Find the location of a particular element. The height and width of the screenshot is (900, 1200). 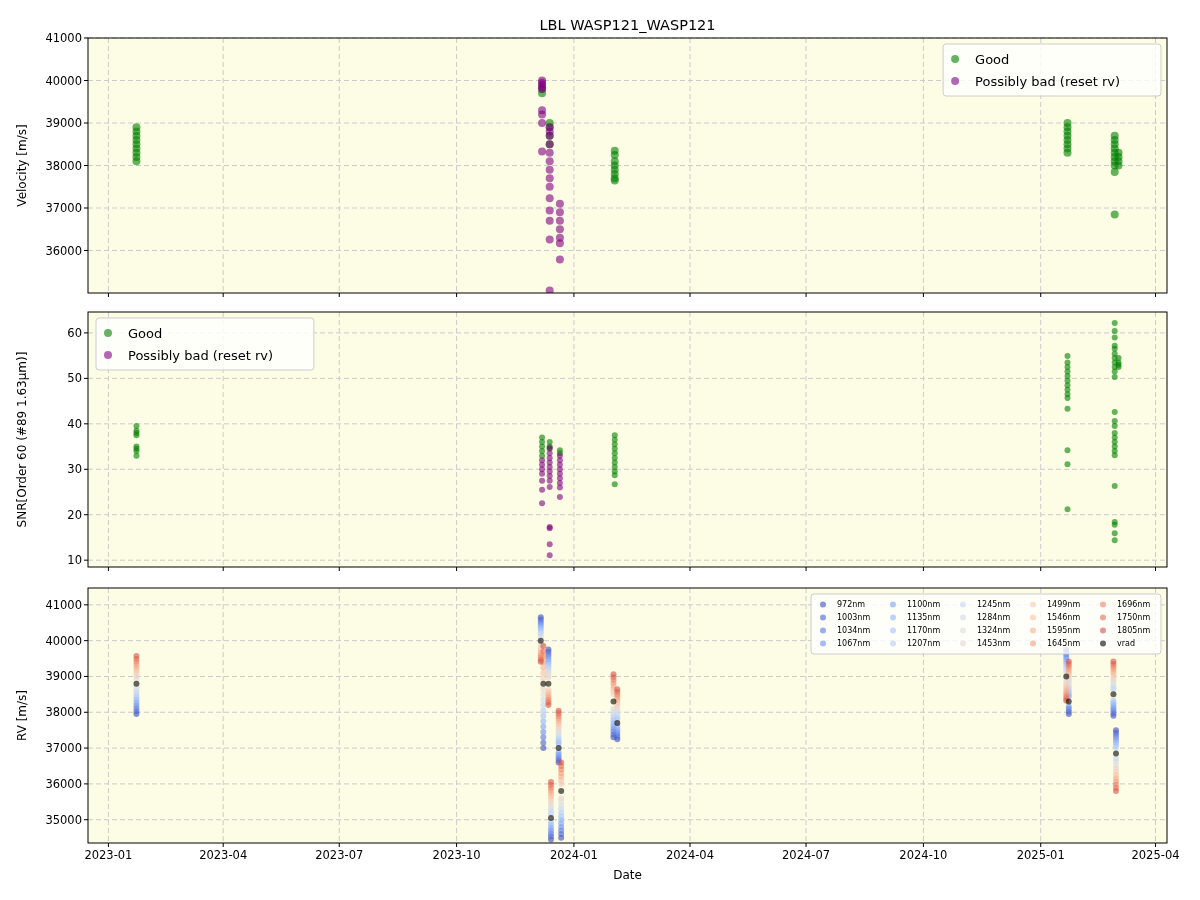

legend-label: 1805nm is located at coordinates (1134, 631).